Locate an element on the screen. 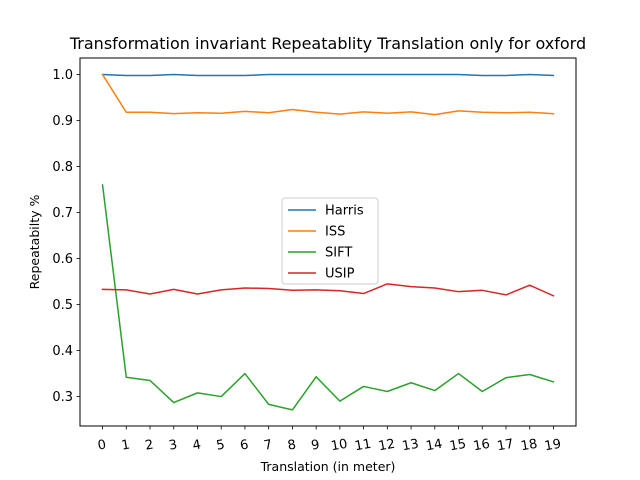 This screenshot has height=480, width=640. x-tick-label: 11 is located at coordinates (363, 446).